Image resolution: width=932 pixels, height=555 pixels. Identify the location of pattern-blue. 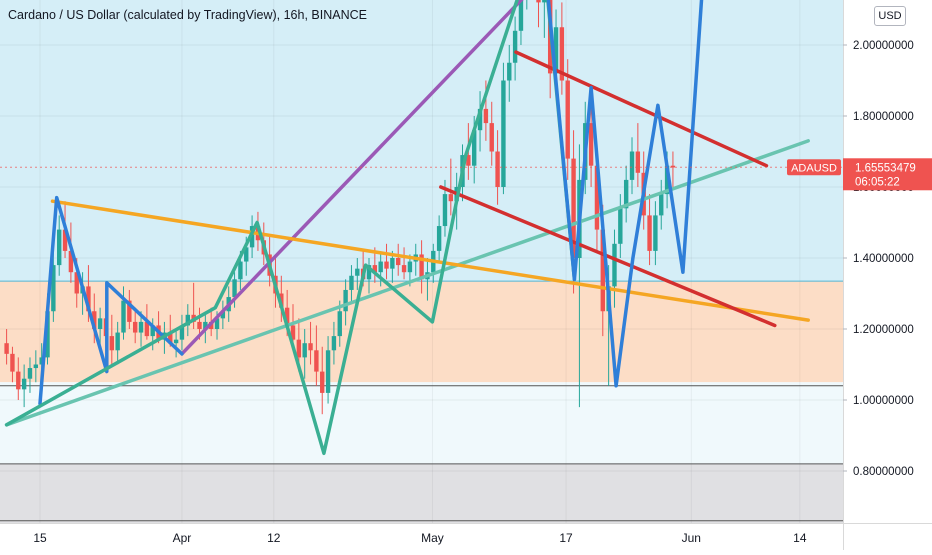
(111, 300).